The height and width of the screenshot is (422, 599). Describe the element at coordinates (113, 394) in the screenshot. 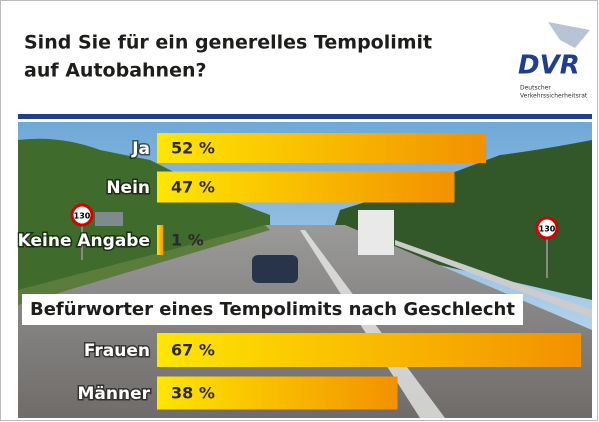

I see `category-label: Männer` at that location.